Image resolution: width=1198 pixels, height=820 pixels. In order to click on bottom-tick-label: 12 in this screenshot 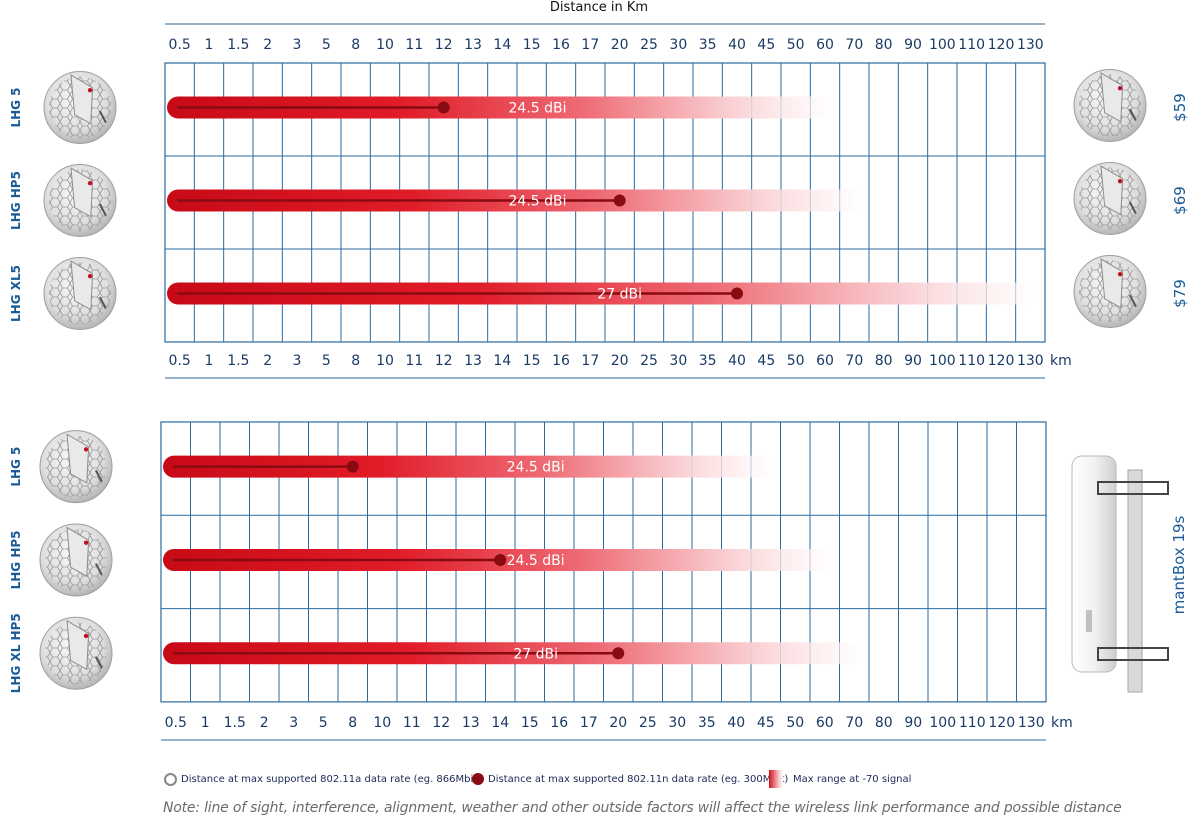, I will do `click(444, 361)`.